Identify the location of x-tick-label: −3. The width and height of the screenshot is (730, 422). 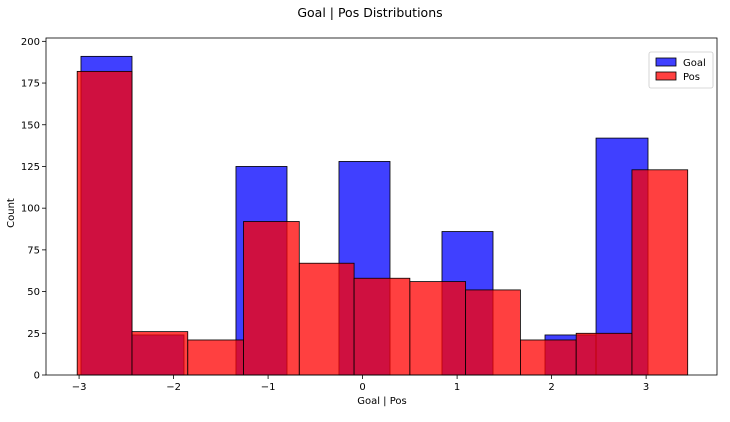
(79, 387).